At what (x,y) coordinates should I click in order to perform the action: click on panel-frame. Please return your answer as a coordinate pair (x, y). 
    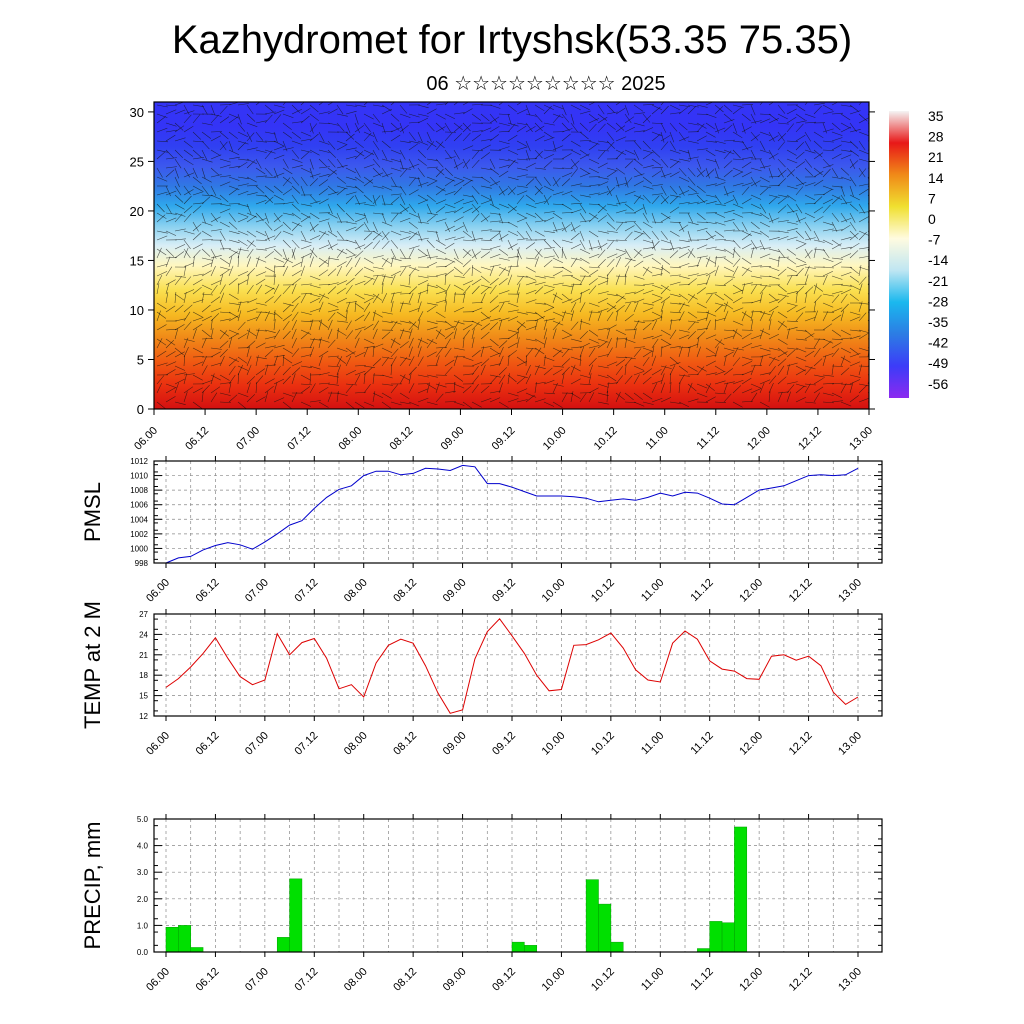
    Looking at the image, I should click on (518, 512).